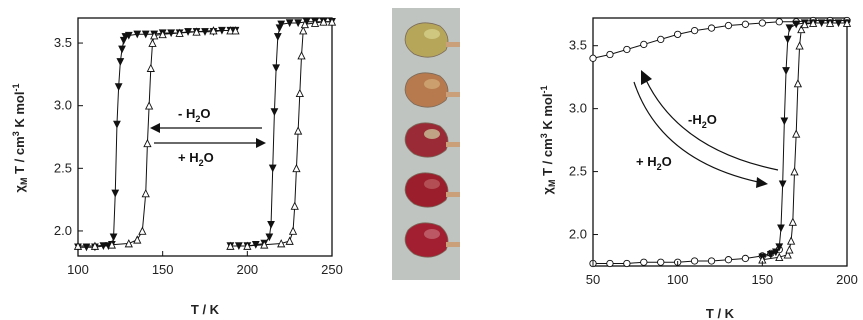 Image resolution: width=863 pixels, height=320 pixels. Describe the element at coordinates (654, 163) in the screenshot. I see `right-annotation-plus-water: + H2O` at that location.